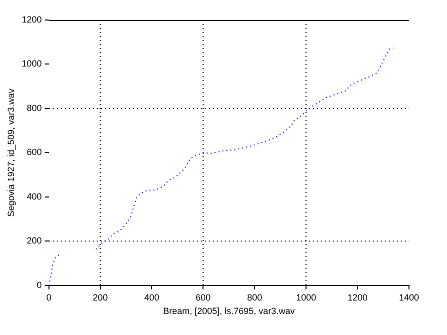 The height and width of the screenshot is (335, 447). I want to click on x-tick-label: 0, so click(49, 297).